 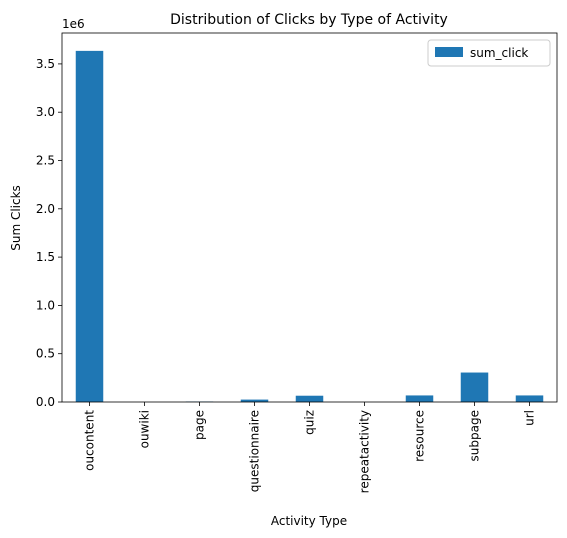 What do you see at coordinates (365, 451) in the screenshot?
I see `x-tick-label: repeatactivity` at bounding box center [365, 451].